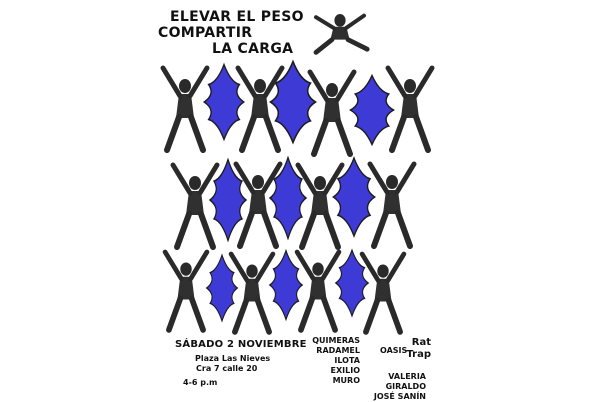 The height and width of the screenshot is (402, 600). I want to click on artist-rat: Rat, so click(421, 342).